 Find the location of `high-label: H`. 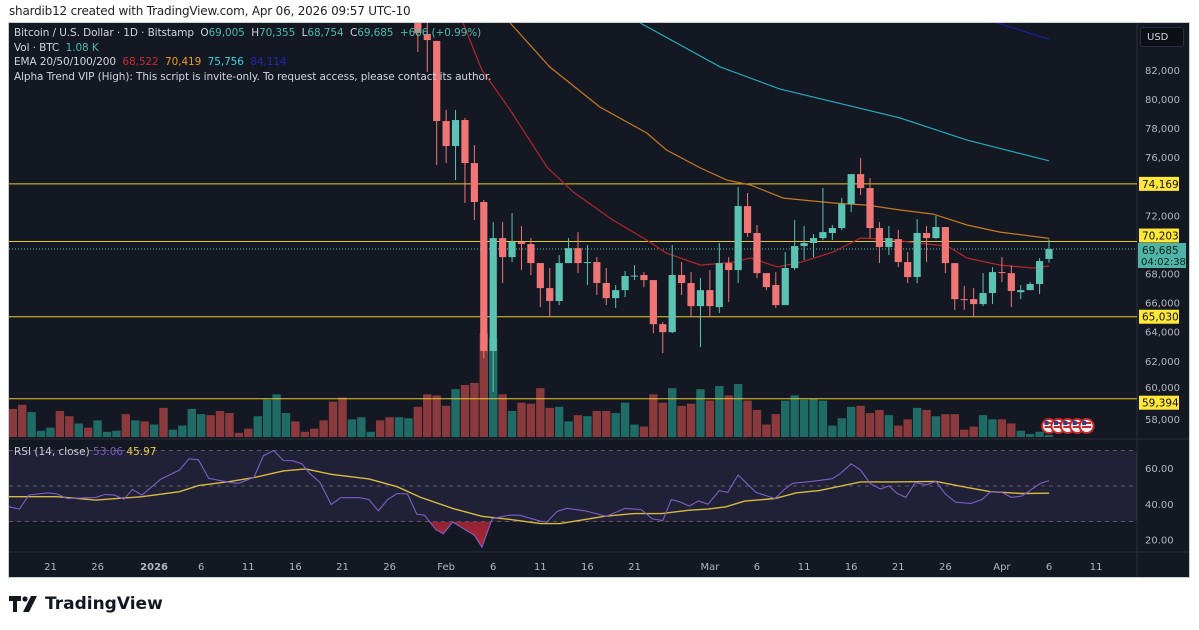

high-label: H is located at coordinates (255, 33).